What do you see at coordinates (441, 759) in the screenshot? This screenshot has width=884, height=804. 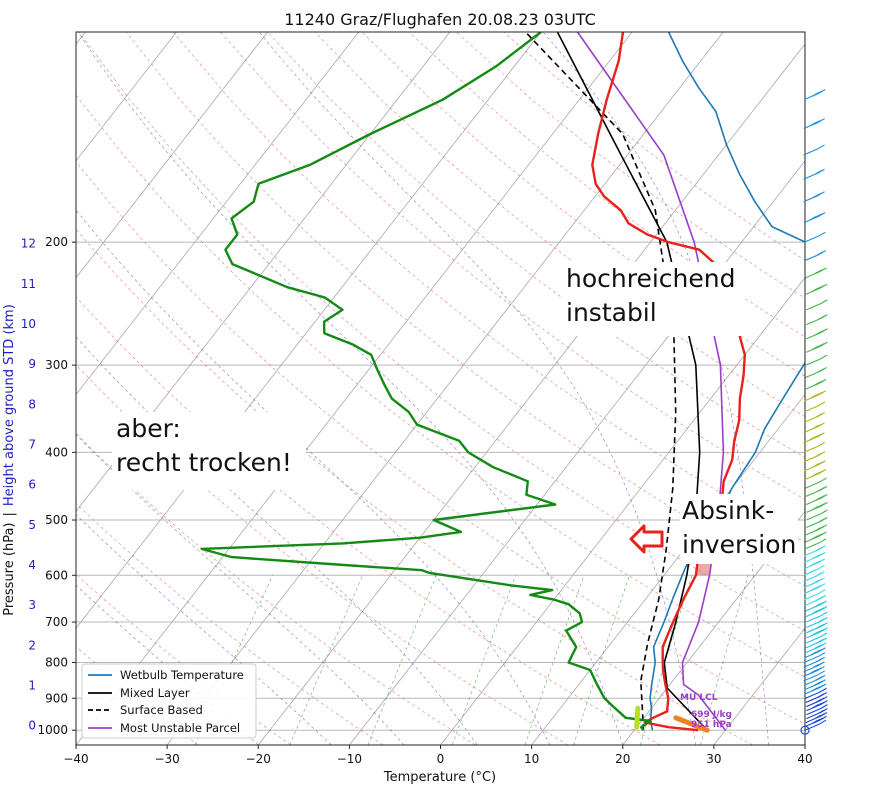 I see `x-tick-label: 0` at bounding box center [441, 759].